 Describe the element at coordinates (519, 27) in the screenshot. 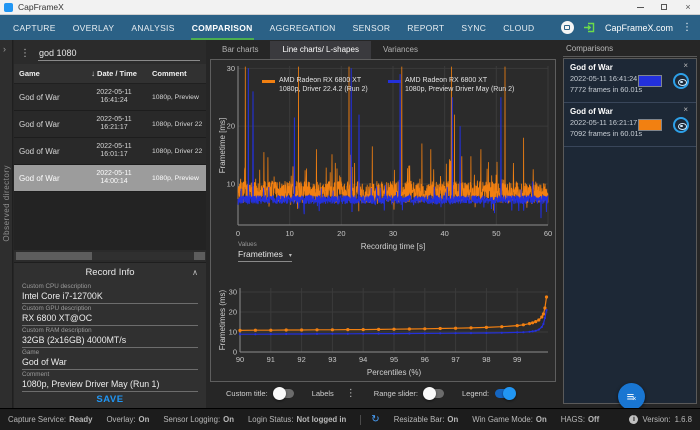

I see `nav-tab-cloud: CLOUD` at that location.